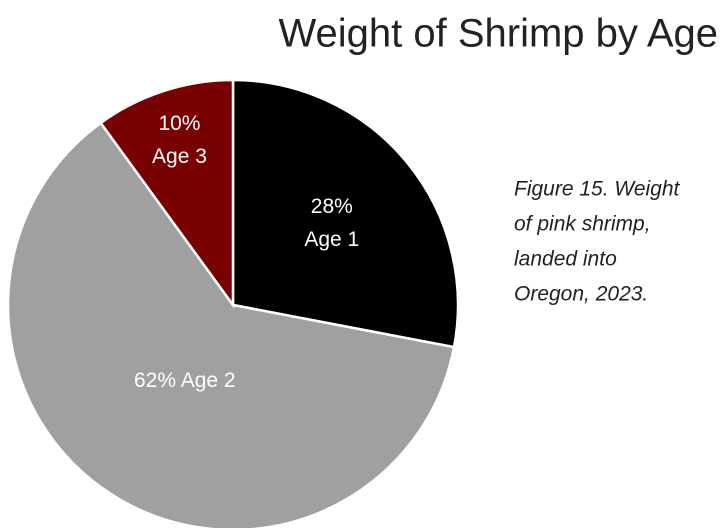 This screenshot has height=528, width=723. What do you see at coordinates (499, 34) in the screenshot?
I see `chart-title: Weight of Shrimp by Age` at bounding box center [499, 34].